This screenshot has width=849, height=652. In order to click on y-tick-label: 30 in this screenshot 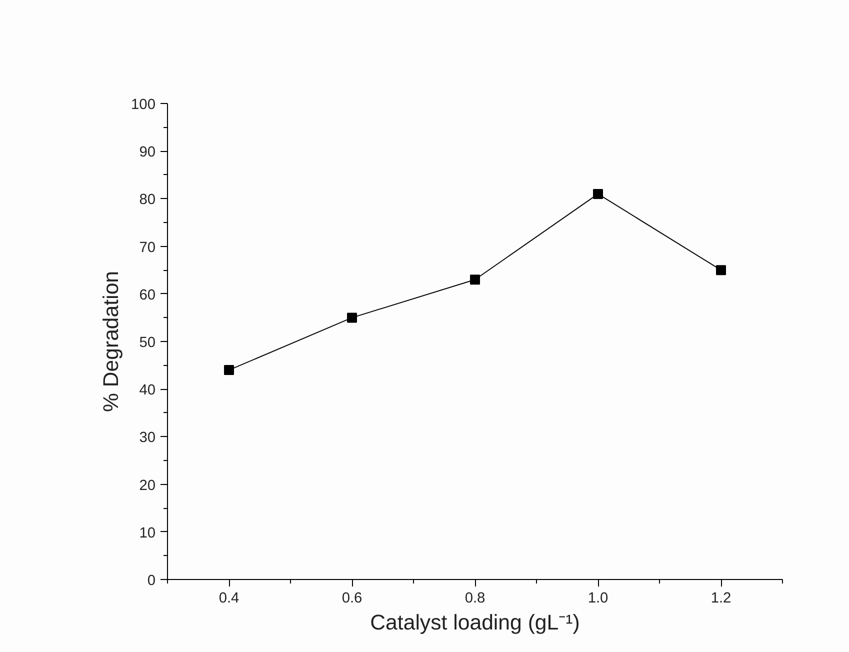, I will do `click(147, 438)`.